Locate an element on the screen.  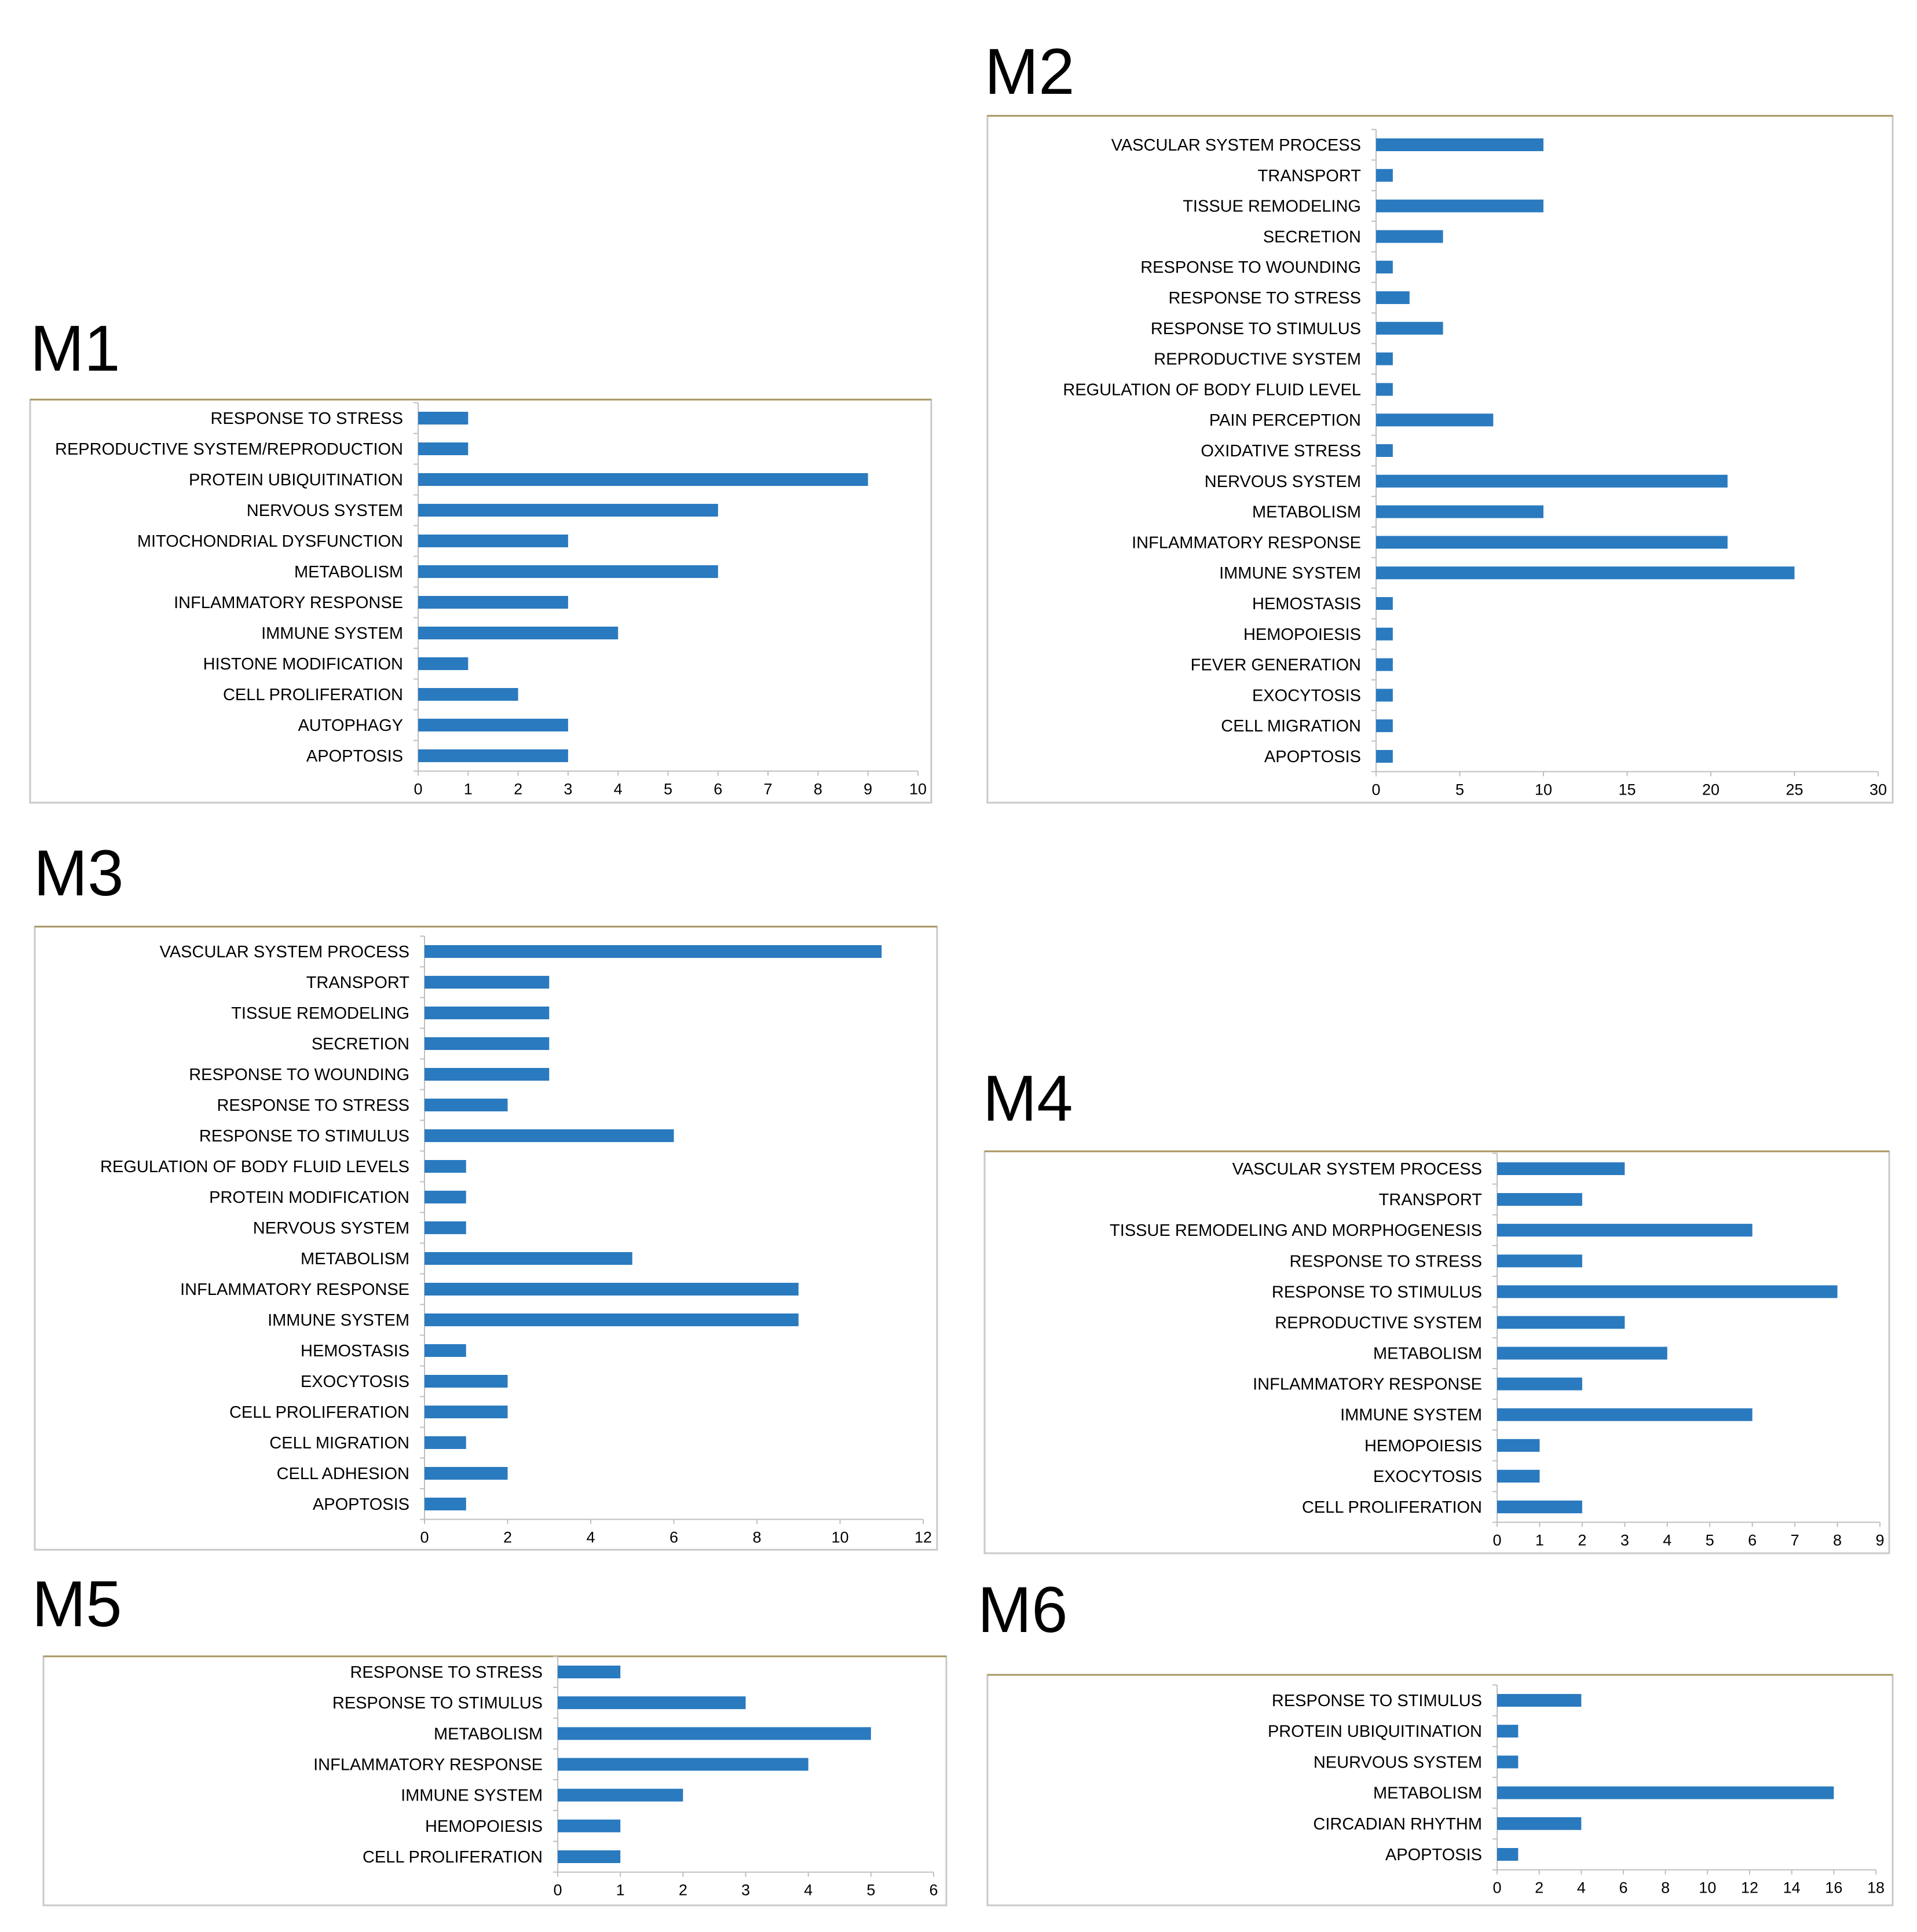
category-label: CELL PROLIFERATION is located at coordinates (319, 1412).